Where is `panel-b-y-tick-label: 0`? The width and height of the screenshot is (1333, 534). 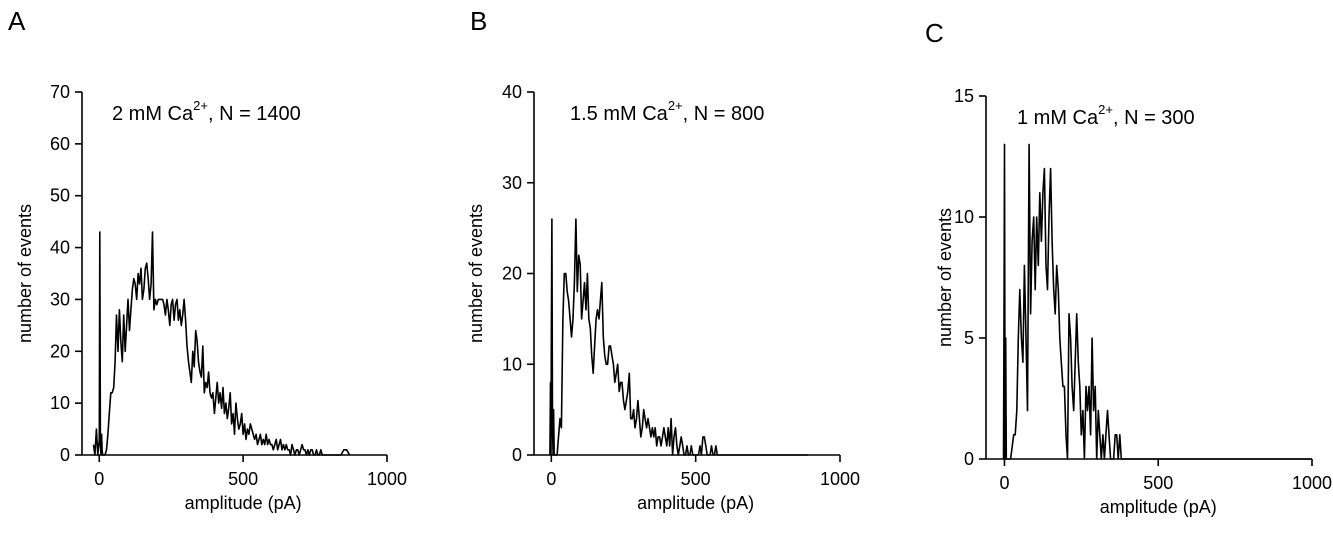 panel-b-y-tick-label: 0 is located at coordinates (517, 455).